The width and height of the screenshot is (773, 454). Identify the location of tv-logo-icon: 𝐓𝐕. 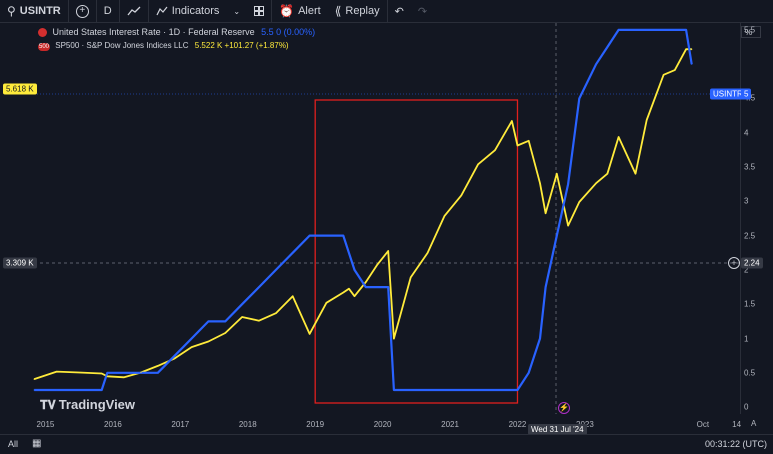
(48, 405).